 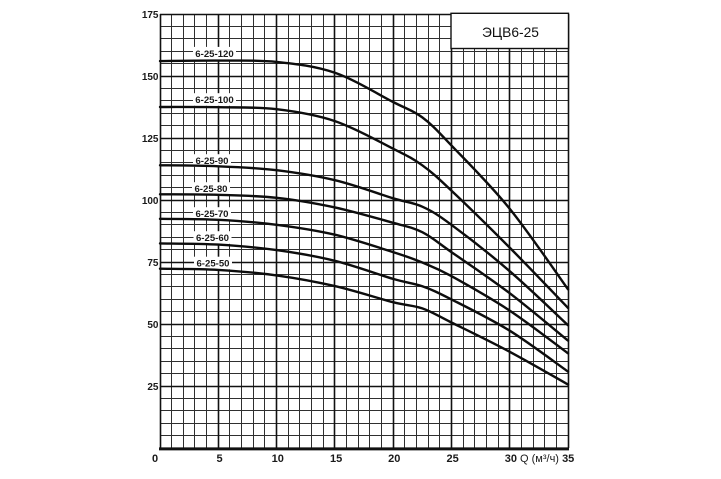 What do you see at coordinates (150, 15) in the screenshot?
I see `svg-text: 175` at bounding box center [150, 15].